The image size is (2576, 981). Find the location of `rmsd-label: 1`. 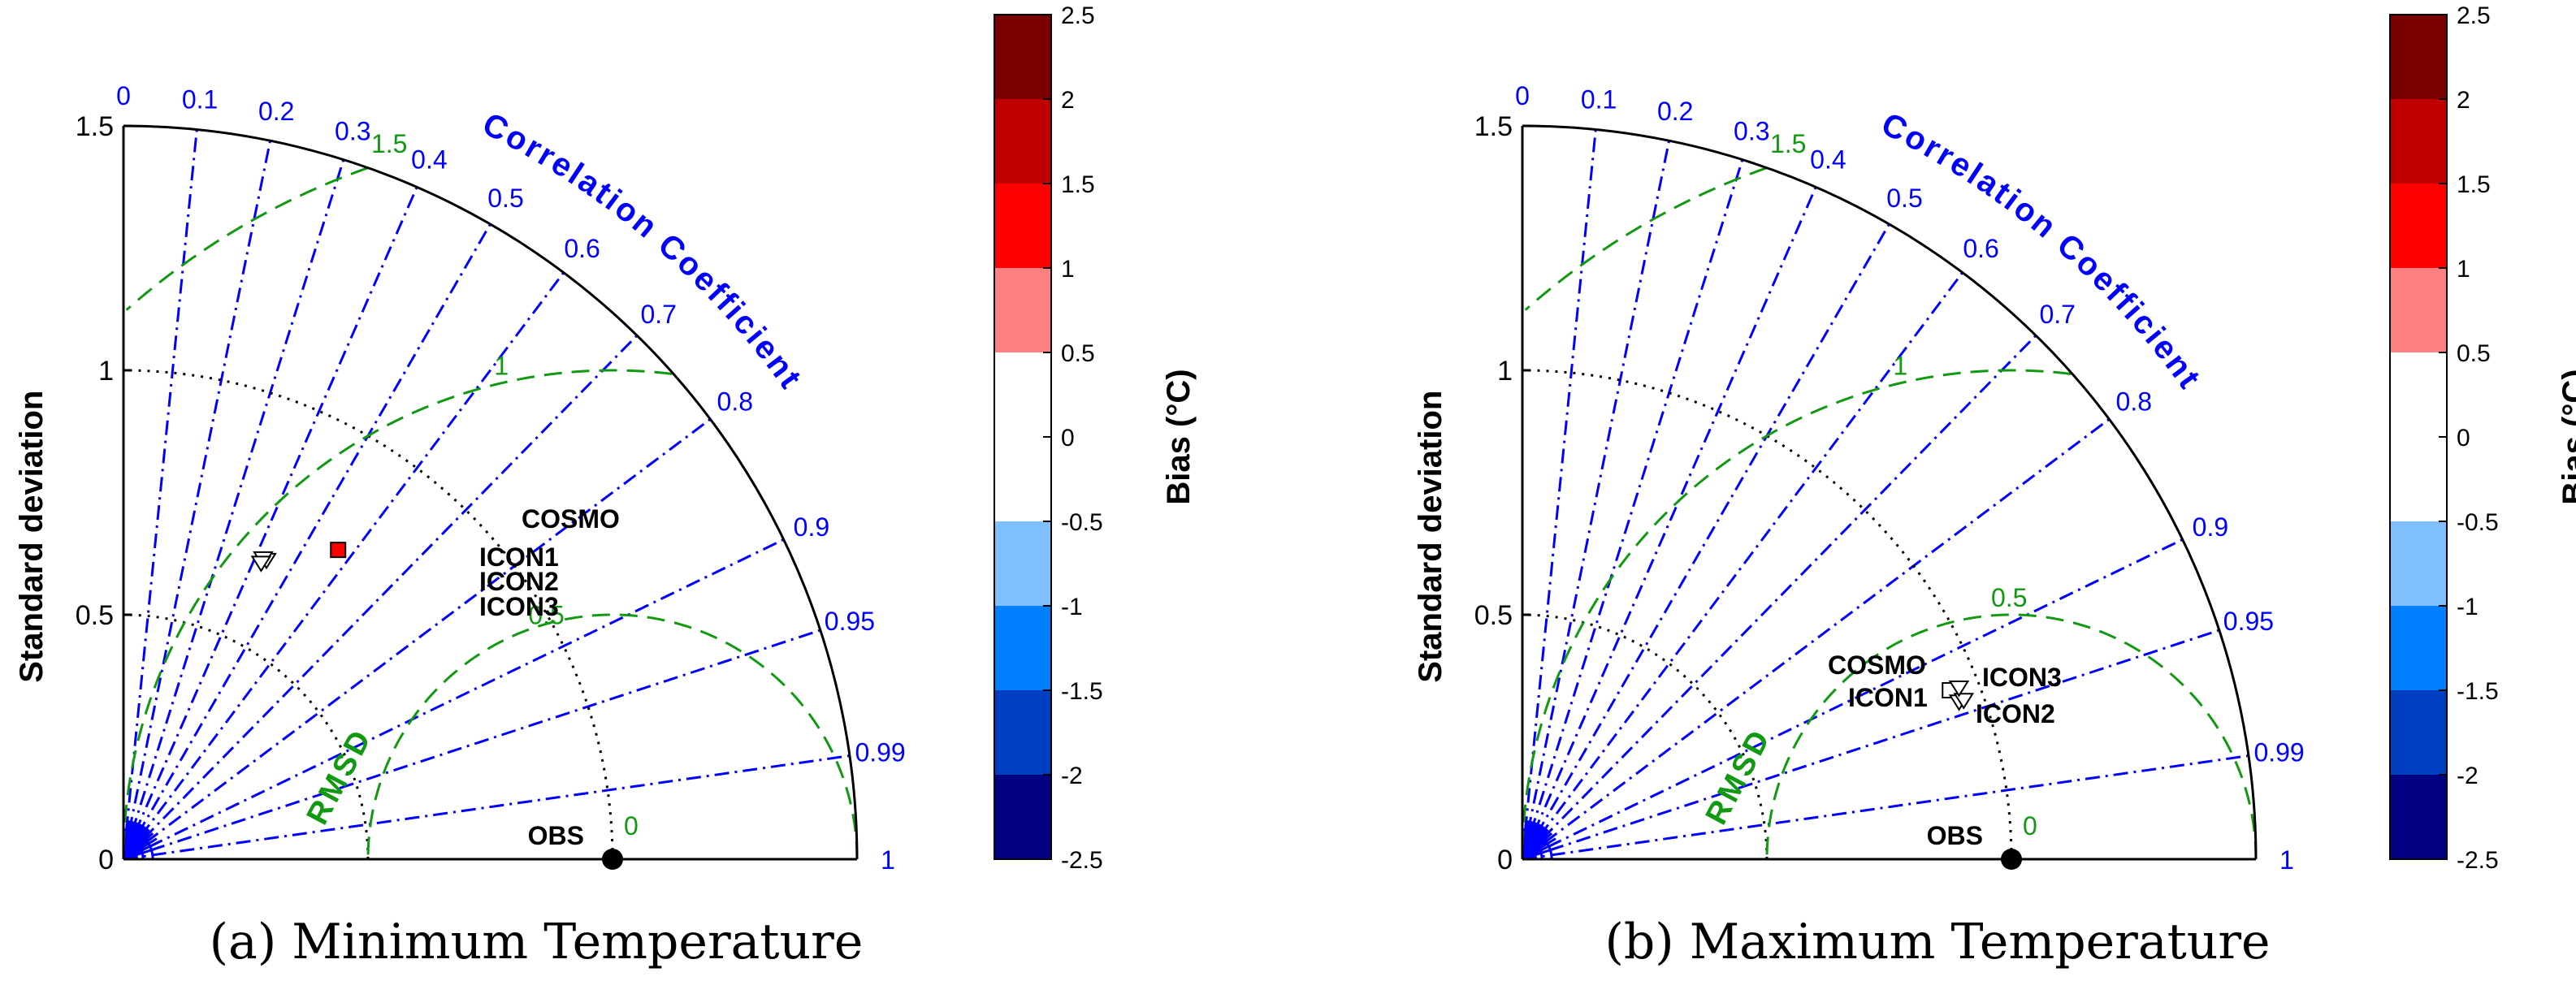

rmsd-label: 1 is located at coordinates (502, 366).